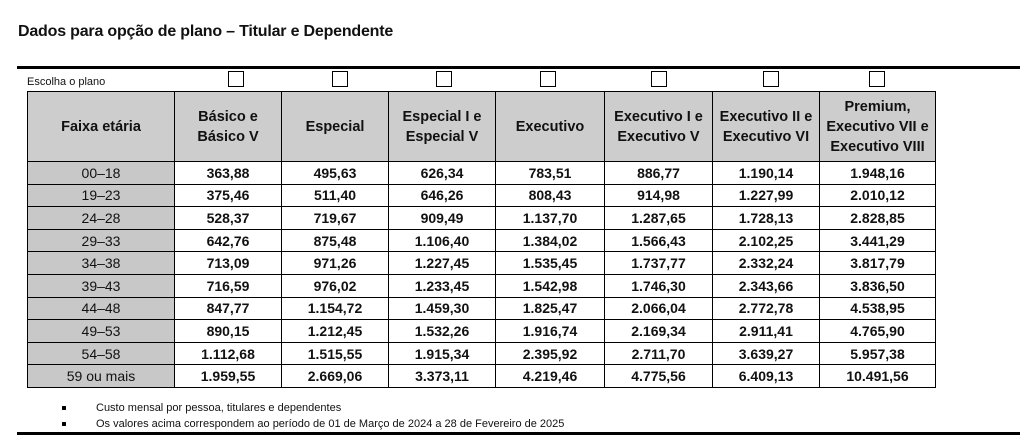  I want to click on header-plan-especial-i: Especial I e Especial V, so click(442, 126).